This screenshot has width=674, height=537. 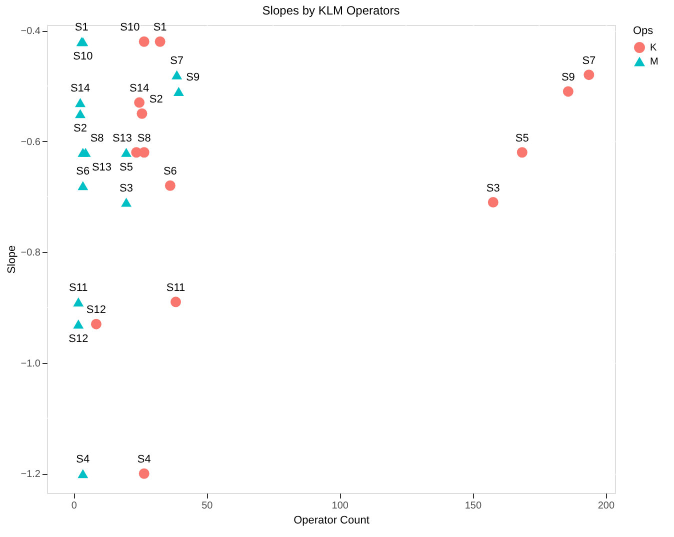 I want to click on y-tick-label: −1.0, so click(x=30, y=364).